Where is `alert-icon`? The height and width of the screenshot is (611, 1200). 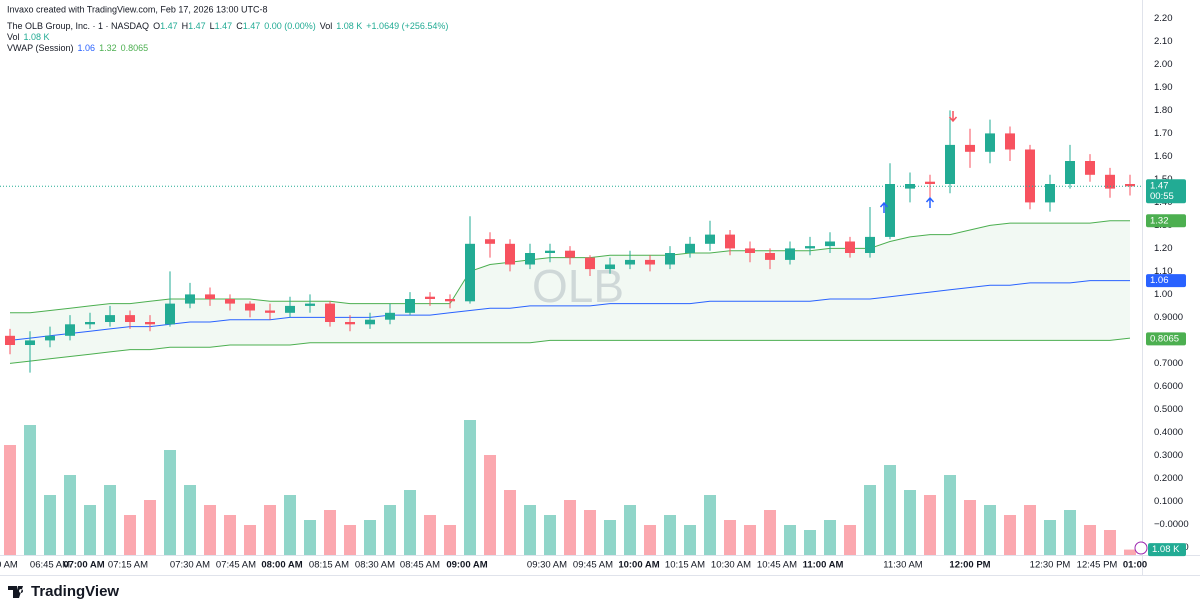 alert-icon is located at coordinates (1141, 548).